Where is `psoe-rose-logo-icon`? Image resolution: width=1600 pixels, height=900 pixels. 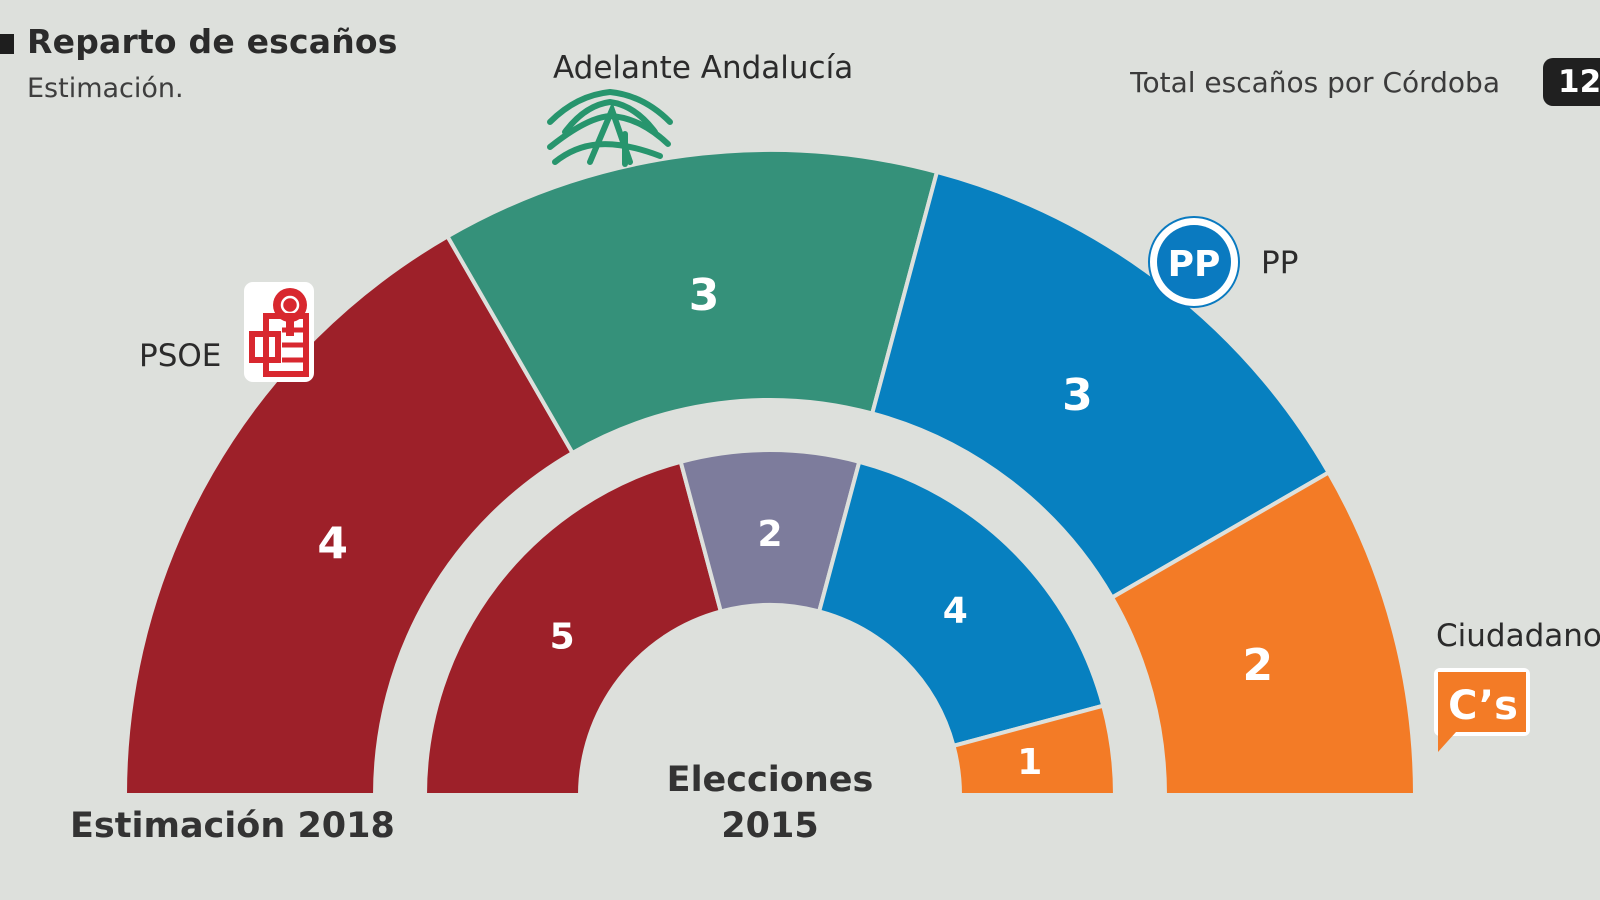
psoe-rose-logo-icon is located at coordinates (279, 332).